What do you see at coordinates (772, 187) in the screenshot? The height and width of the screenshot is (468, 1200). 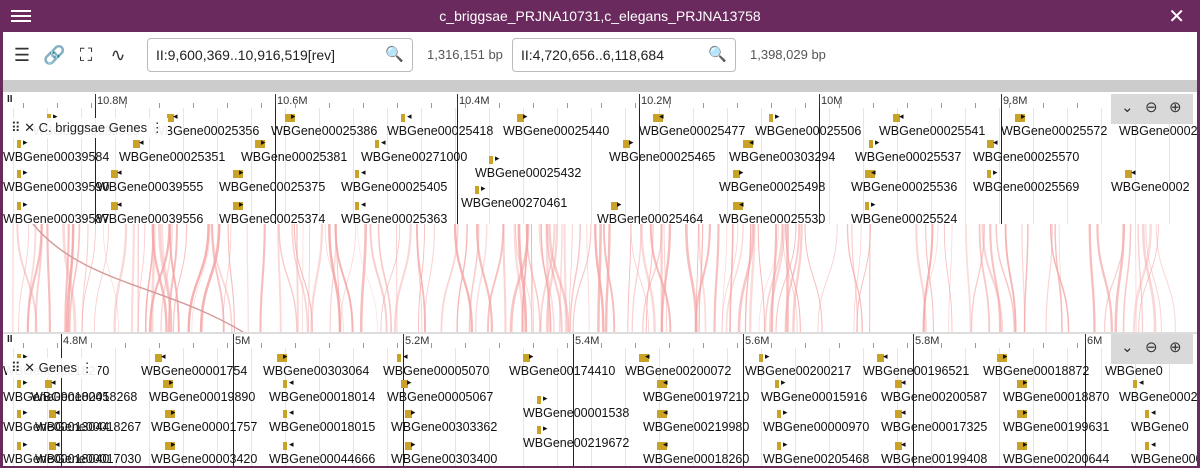 I see `gene-label: WBGene00025498` at bounding box center [772, 187].